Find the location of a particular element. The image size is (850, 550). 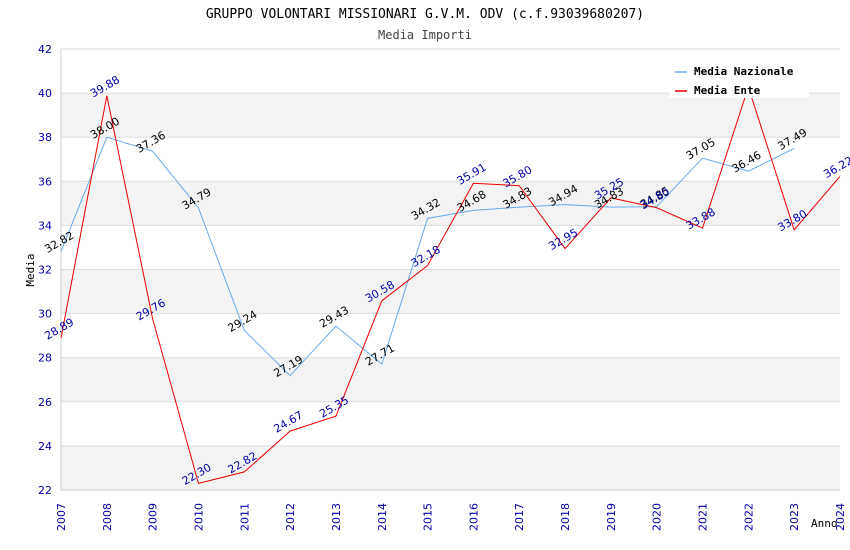

y-tick-label: 22 is located at coordinates (45, 490).